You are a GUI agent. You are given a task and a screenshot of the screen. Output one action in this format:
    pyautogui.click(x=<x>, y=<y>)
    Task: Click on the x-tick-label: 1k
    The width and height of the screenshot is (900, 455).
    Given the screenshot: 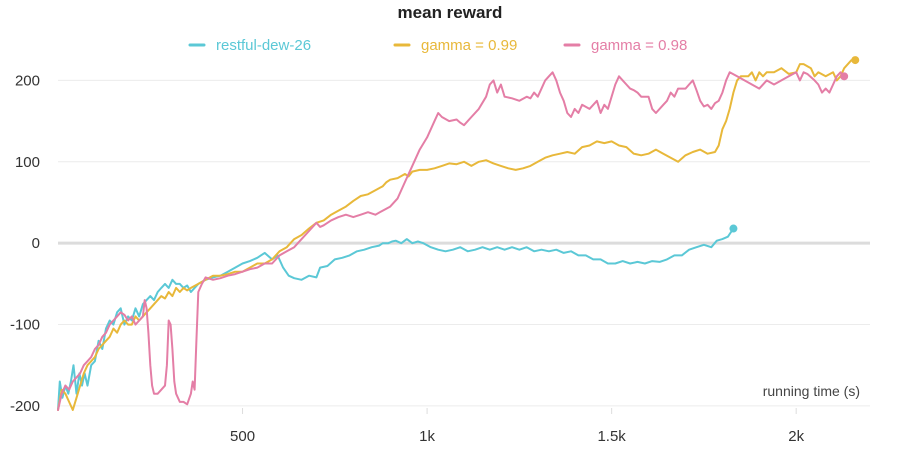 What is the action you would take?
    pyautogui.click(x=427, y=436)
    